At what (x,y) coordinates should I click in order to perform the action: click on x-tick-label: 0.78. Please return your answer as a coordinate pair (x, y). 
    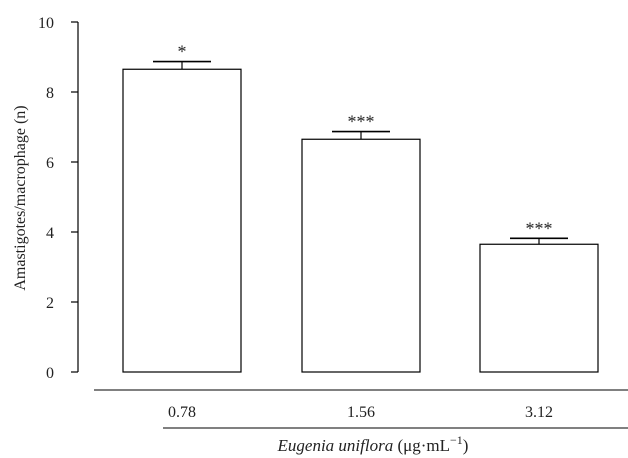
    Looking at the image, I should click on (182, 412).